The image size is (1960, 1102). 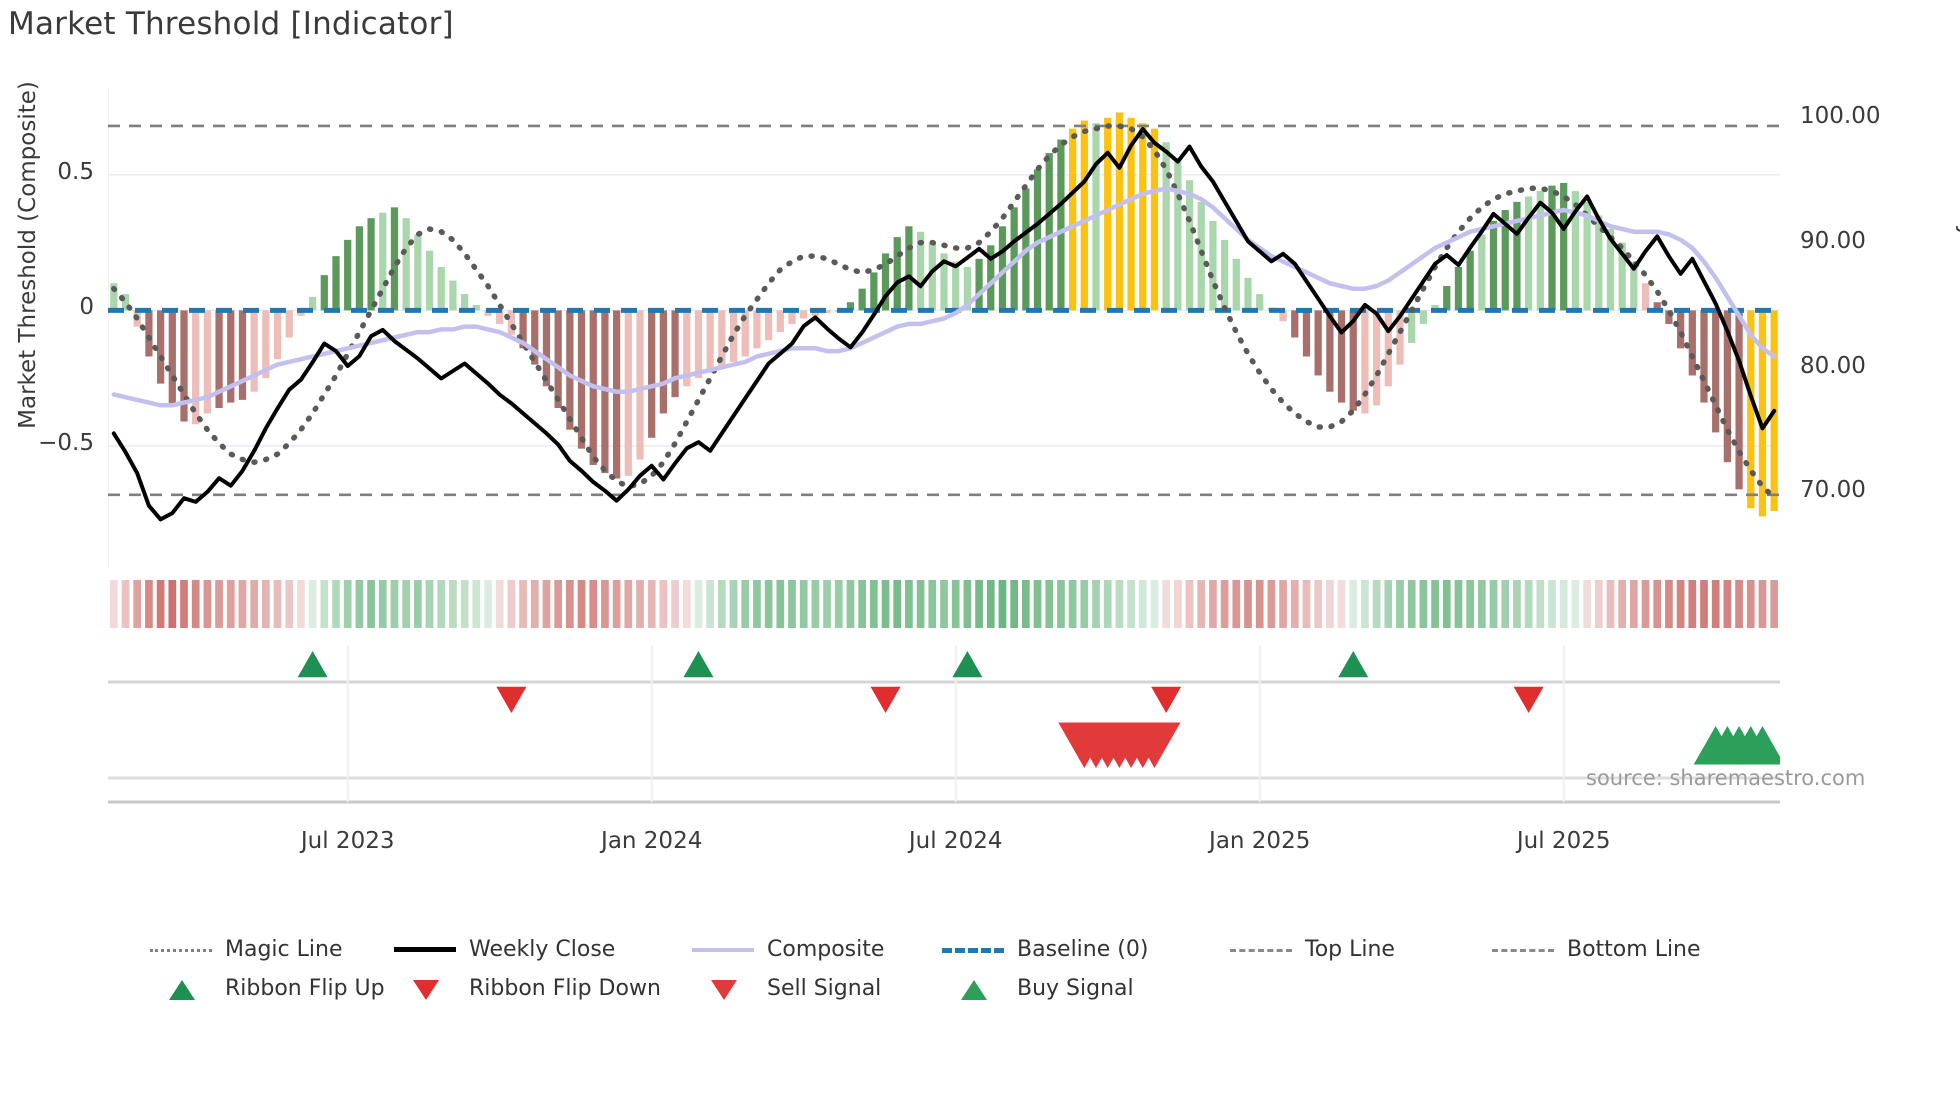 I want to click on legend-item-bottom-line: Bottom Line, so click(x=1596, y=949).